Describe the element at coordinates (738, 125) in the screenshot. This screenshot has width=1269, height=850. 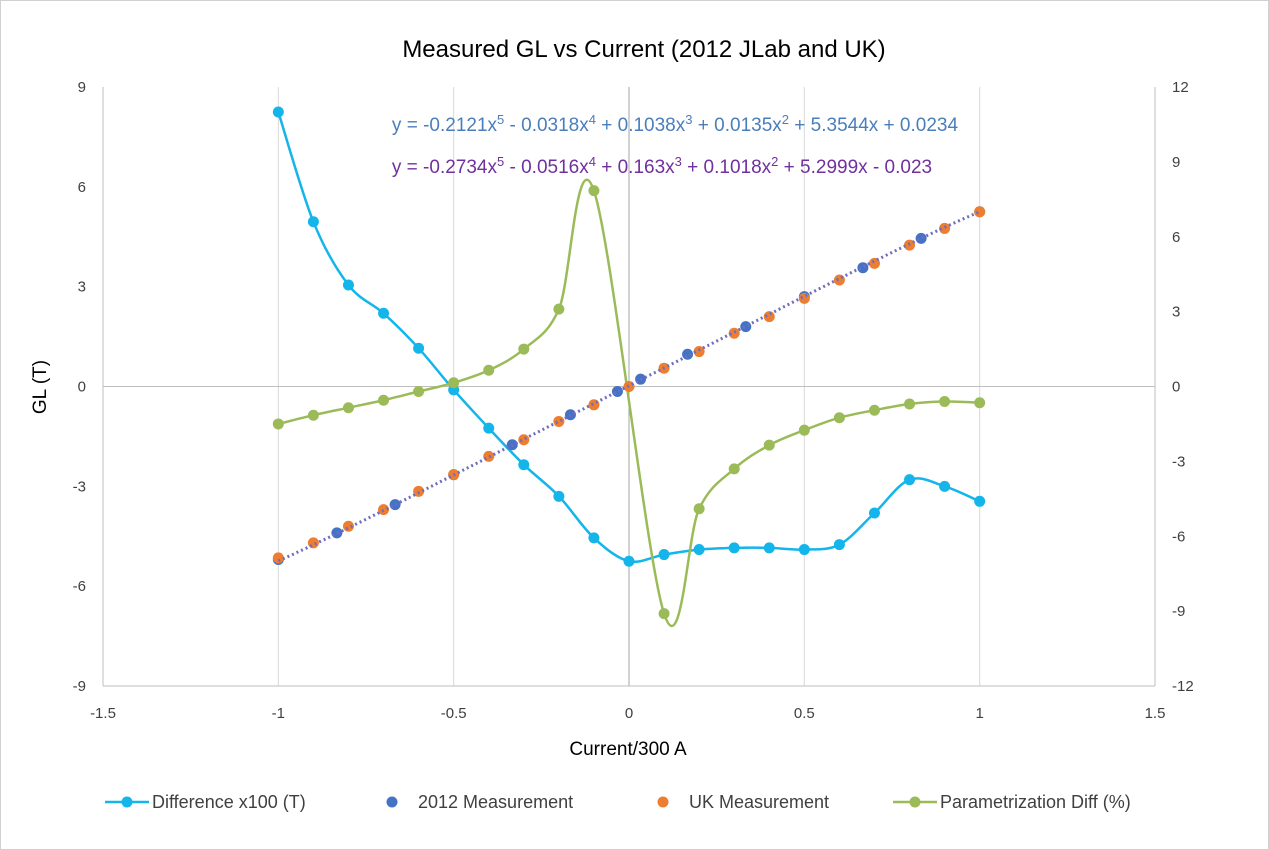
I see `equation-term: + 0.0135x` at that location.